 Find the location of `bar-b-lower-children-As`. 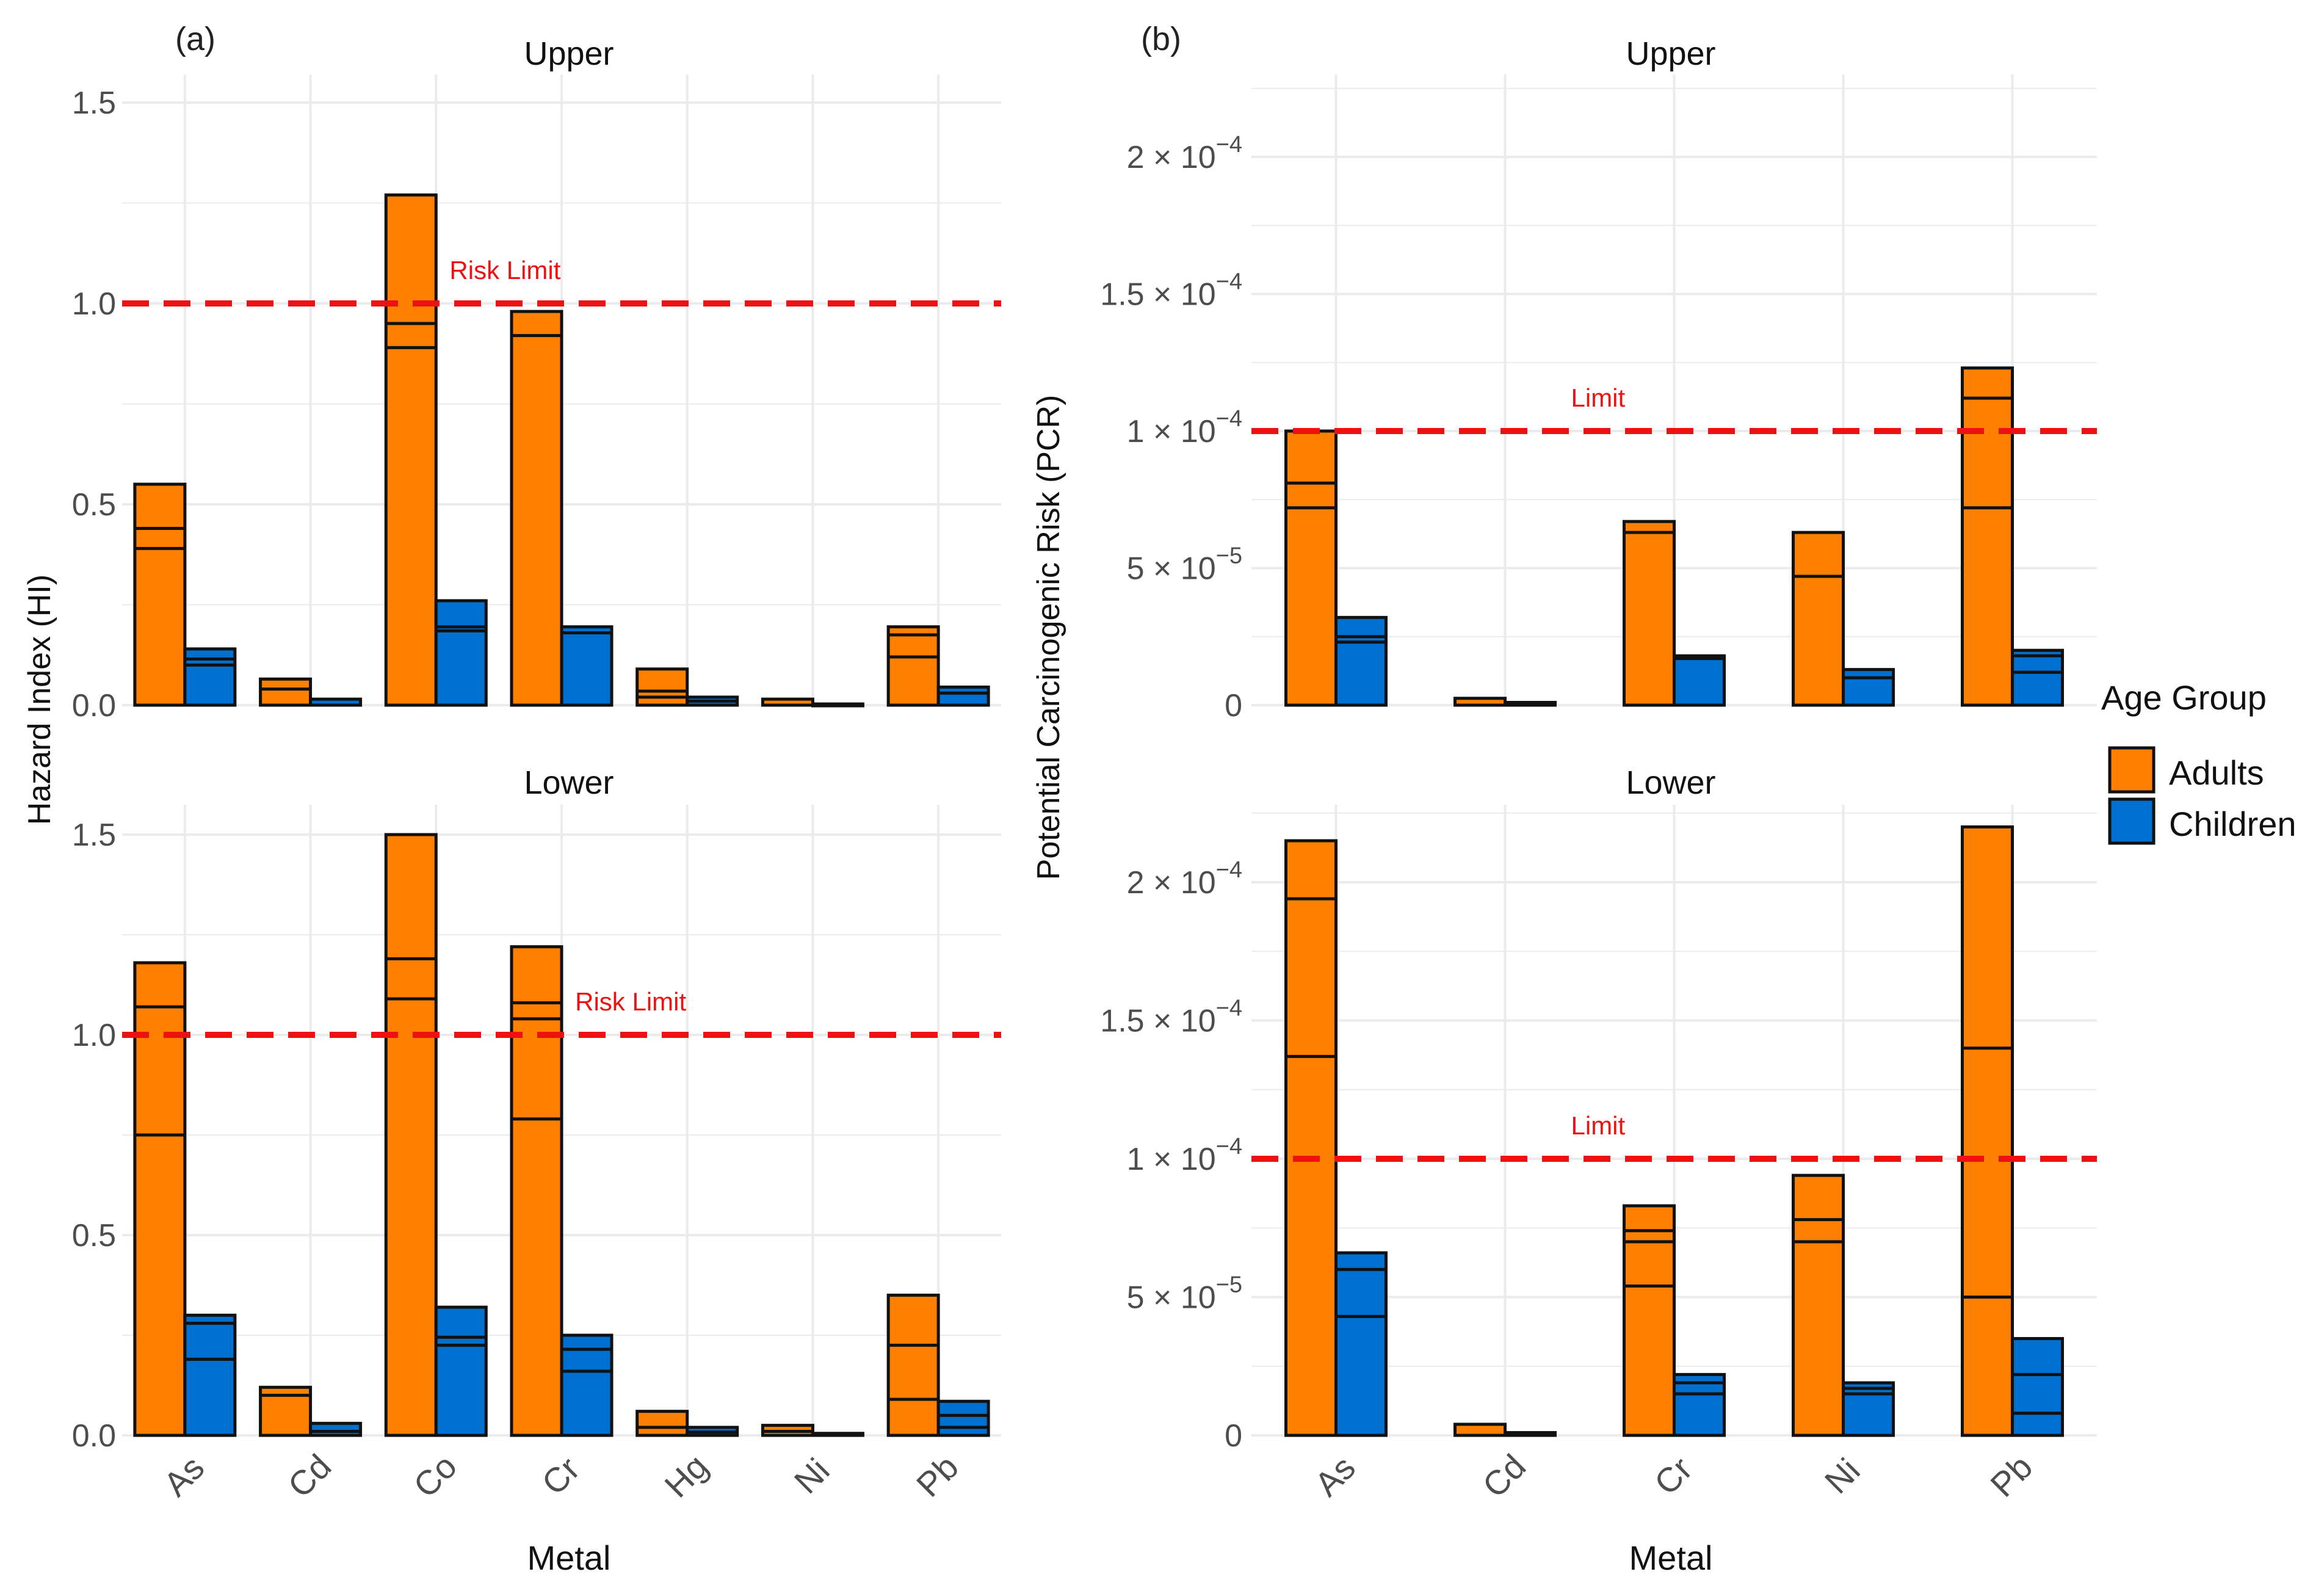

bar-b-lower-children-As is located at coordinates (1361, 1344).